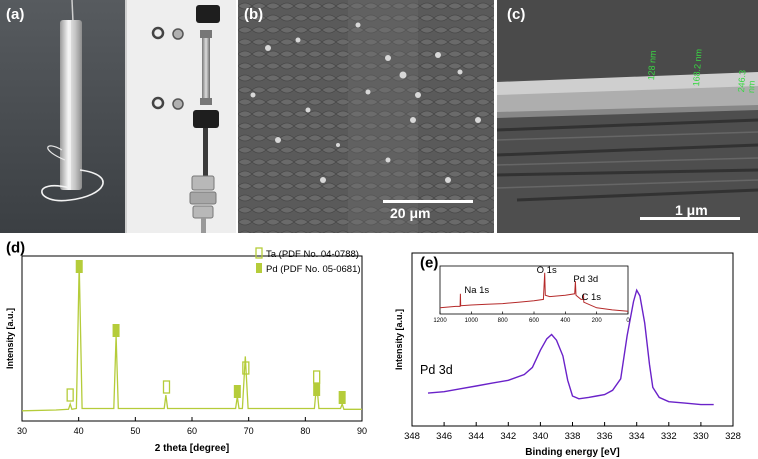 This screenshot has height=459, width=758. I want to click on inset-label-o1s: O 1s, so click(547, 270).